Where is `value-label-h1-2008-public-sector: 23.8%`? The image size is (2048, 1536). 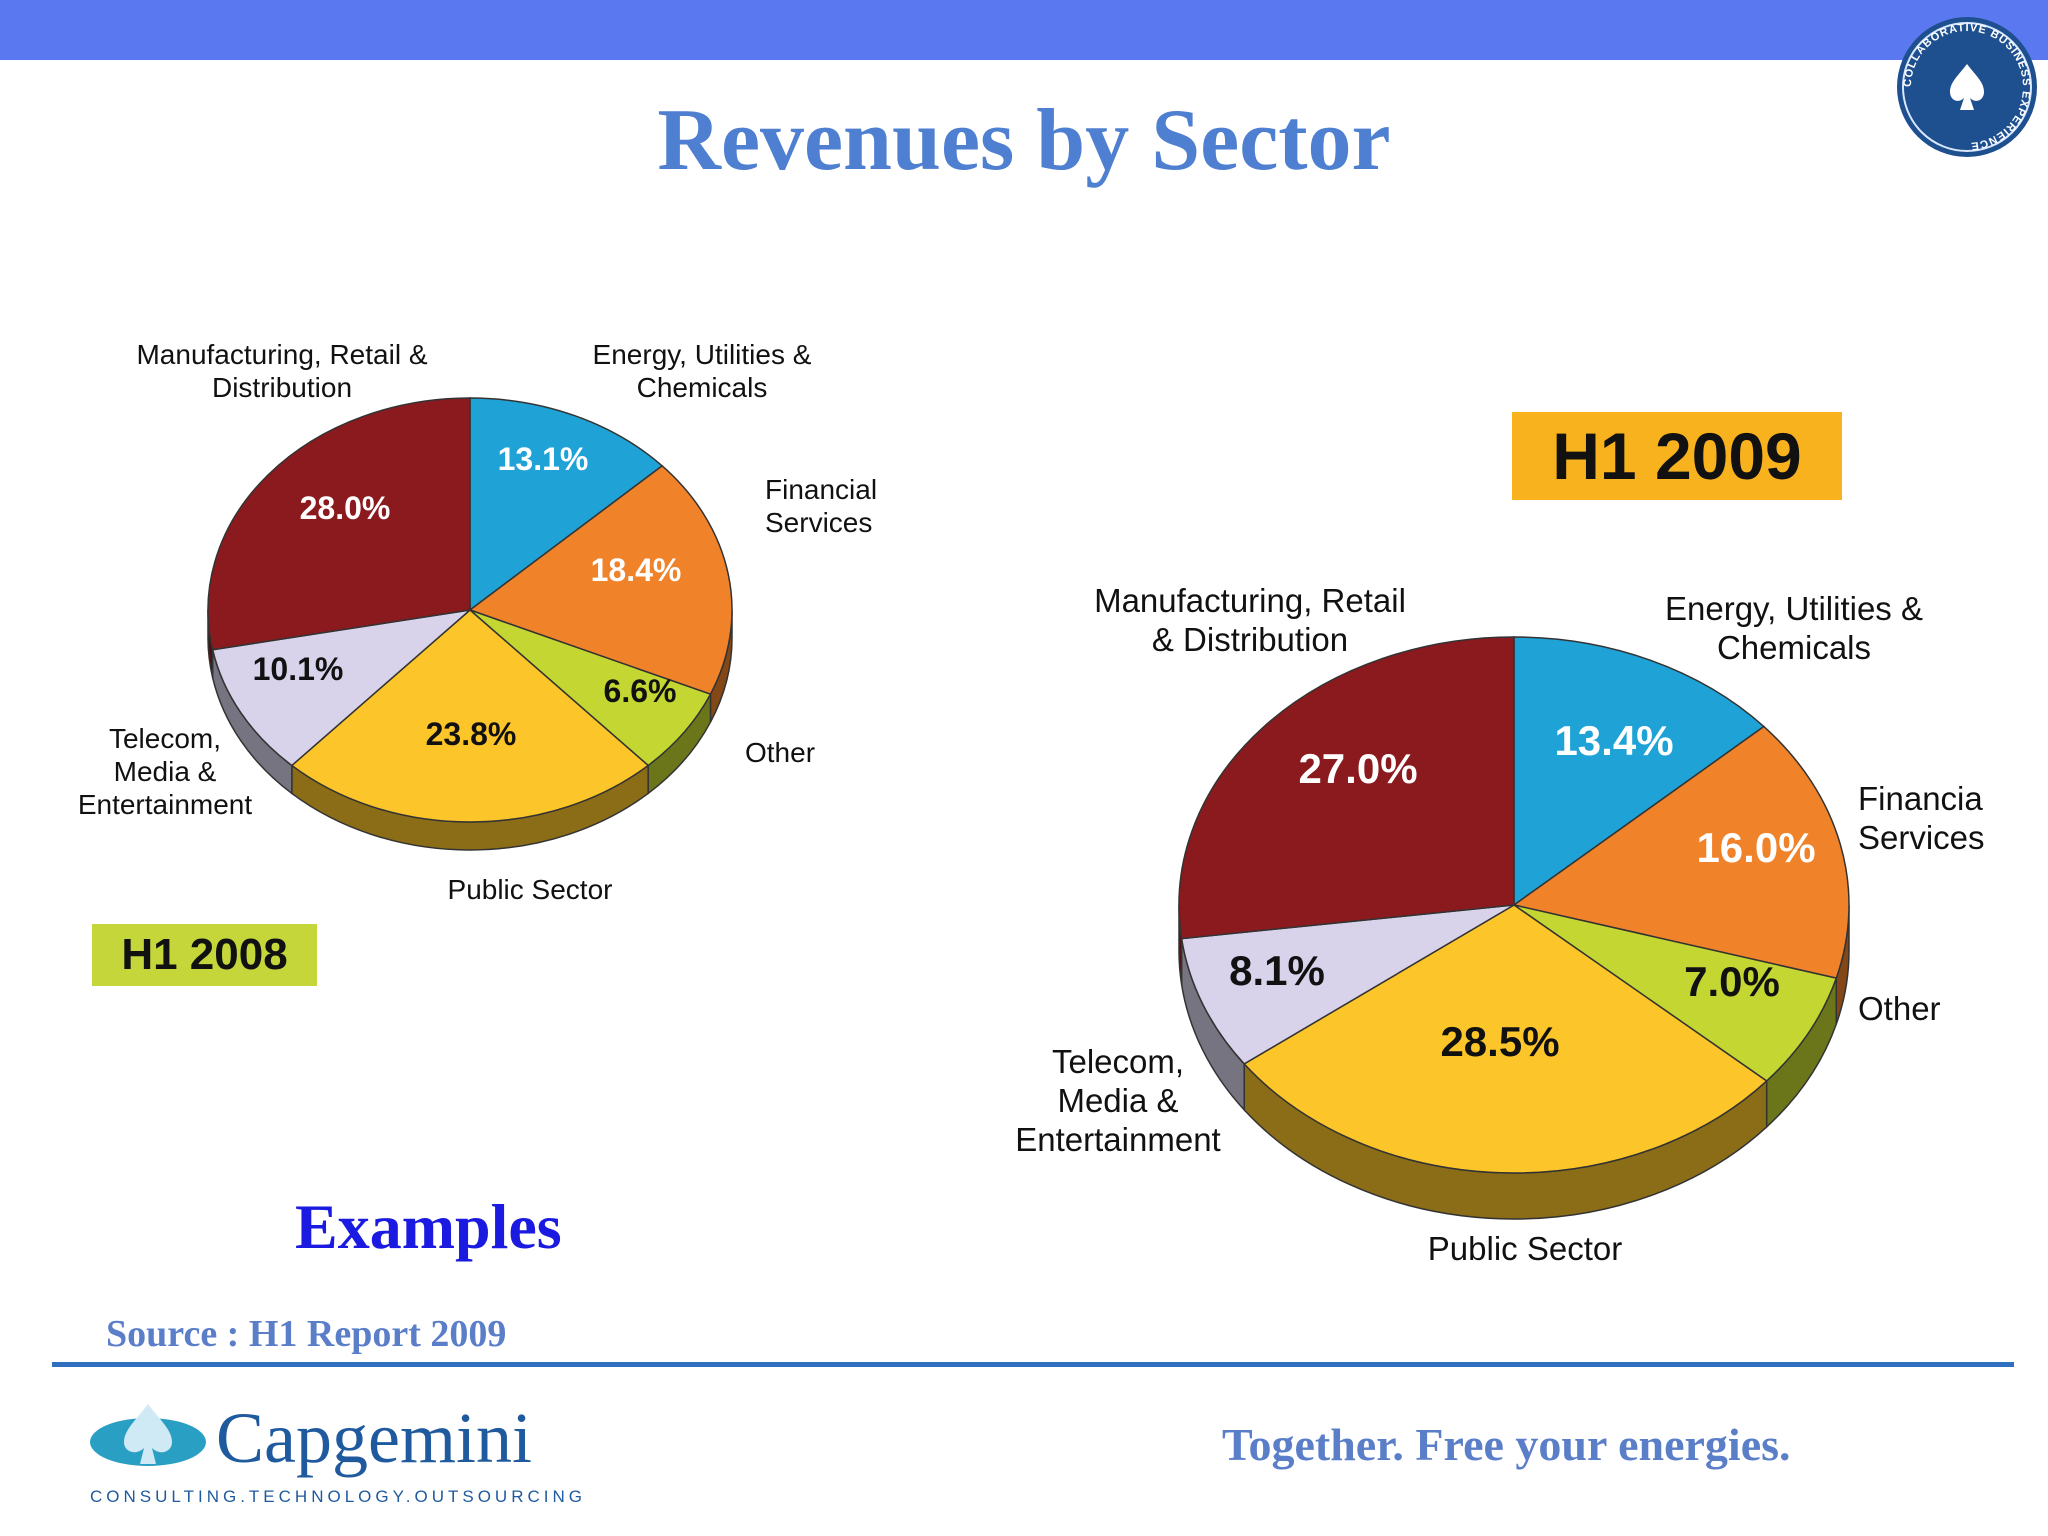 value-label-h1-2008-public-sector: 23.8% is located at coordinates (471, 734).